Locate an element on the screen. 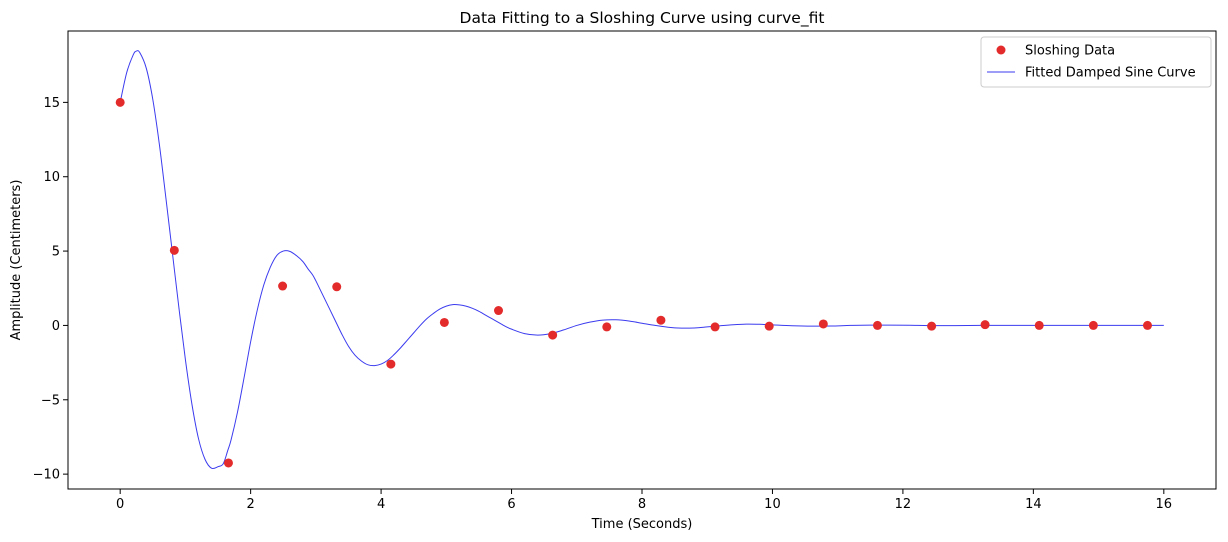 The width and height of the screenshot is (1228, 542). y-tick-label: 5 is located at coordinates (56, 252).